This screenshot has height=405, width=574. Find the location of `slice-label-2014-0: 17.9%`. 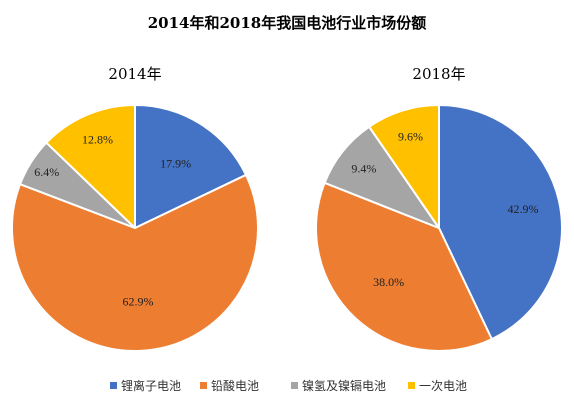

slice-label-2014-0: 17.9% is located at coordinates (175, 163).